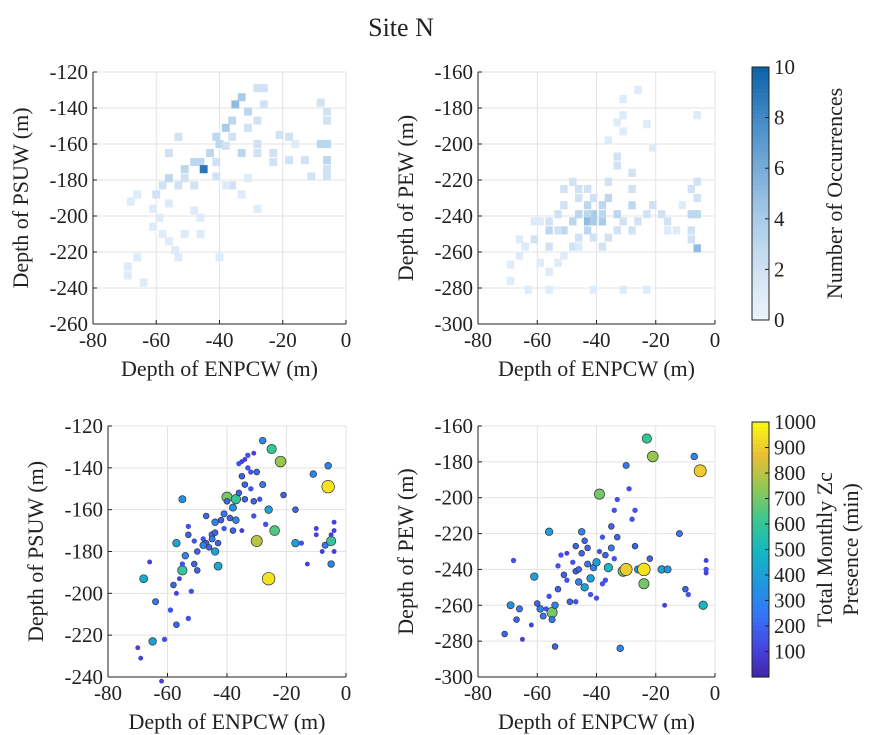 The width and height of the screenshot is (871, 735). I want to click on colorbar-tick-label: 900, so click(790, 448).